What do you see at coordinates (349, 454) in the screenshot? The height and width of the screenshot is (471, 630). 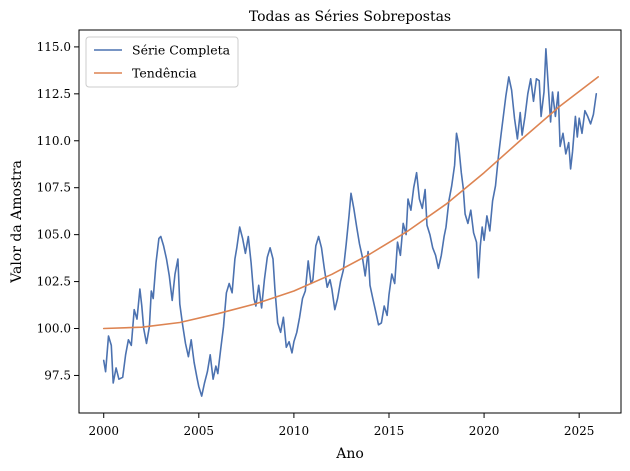 I see `x-axis-label: Ano` at bounding box center [349, 454].